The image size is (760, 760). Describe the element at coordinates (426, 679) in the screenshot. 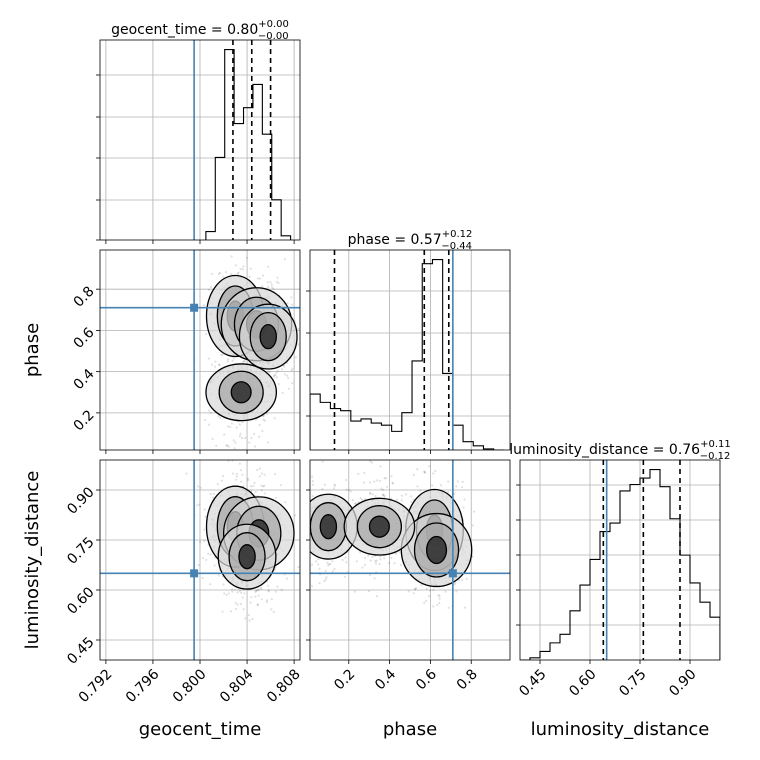

I see `ld-phase-xtick-label-2: 0.6` at that location.